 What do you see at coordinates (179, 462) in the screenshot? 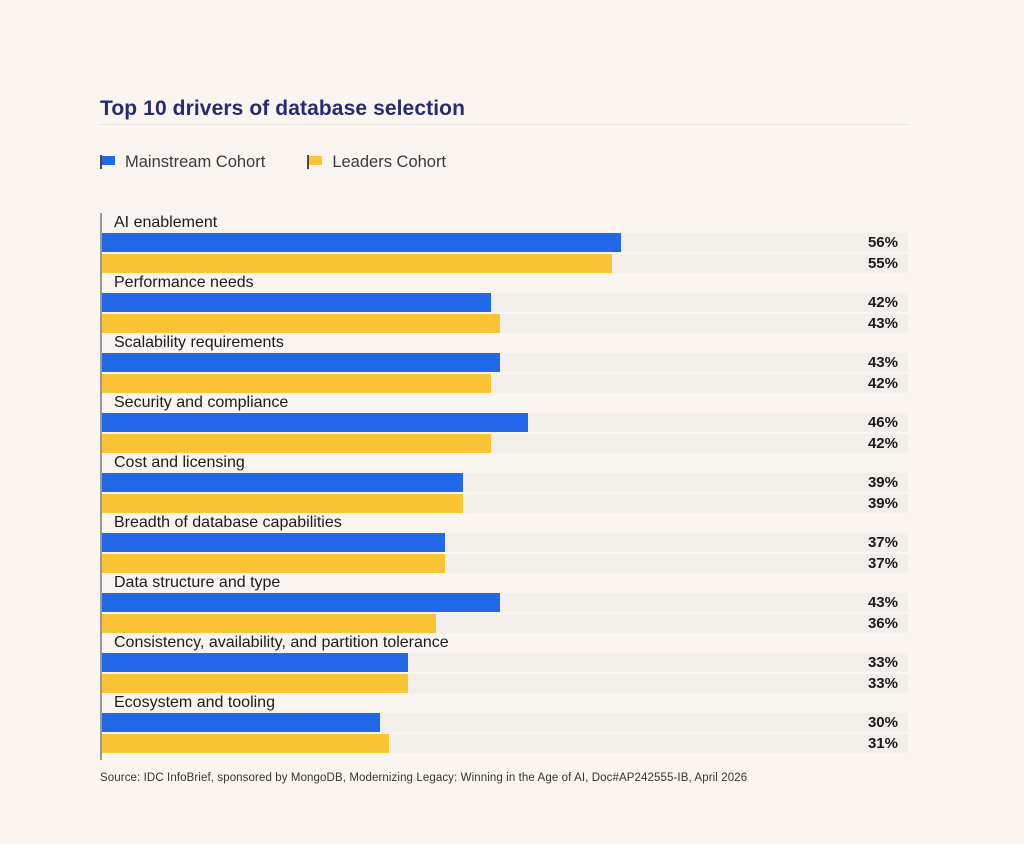
I see `category-label: Cost and licensing` at bounding box center [179, 462].